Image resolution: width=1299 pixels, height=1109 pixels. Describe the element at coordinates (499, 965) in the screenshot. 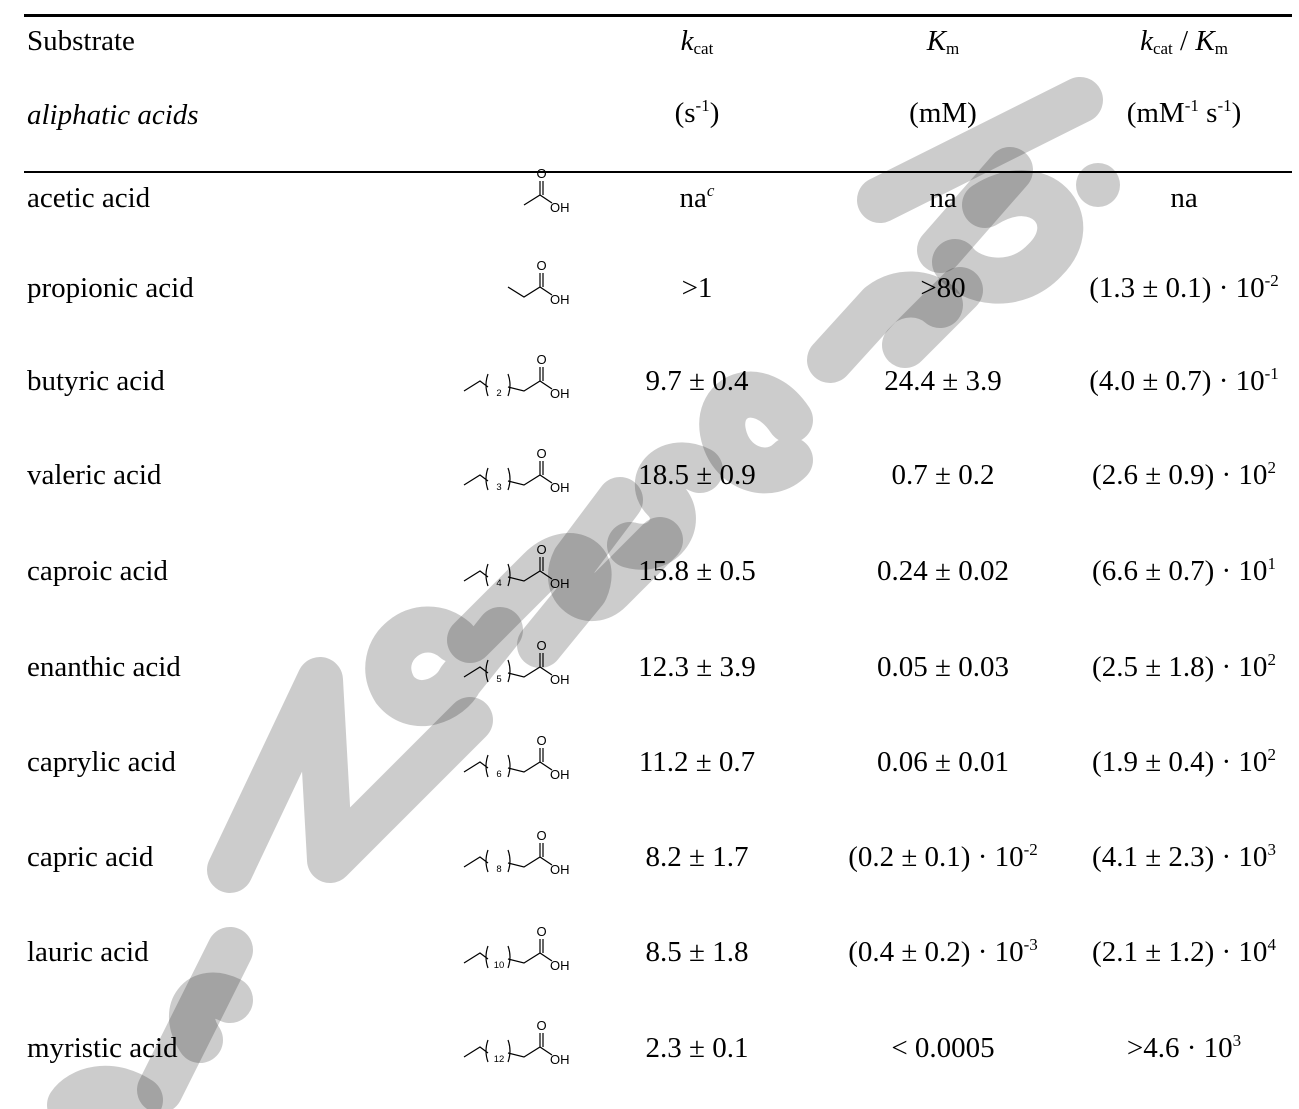

I see `chain-count: 10` at that location.